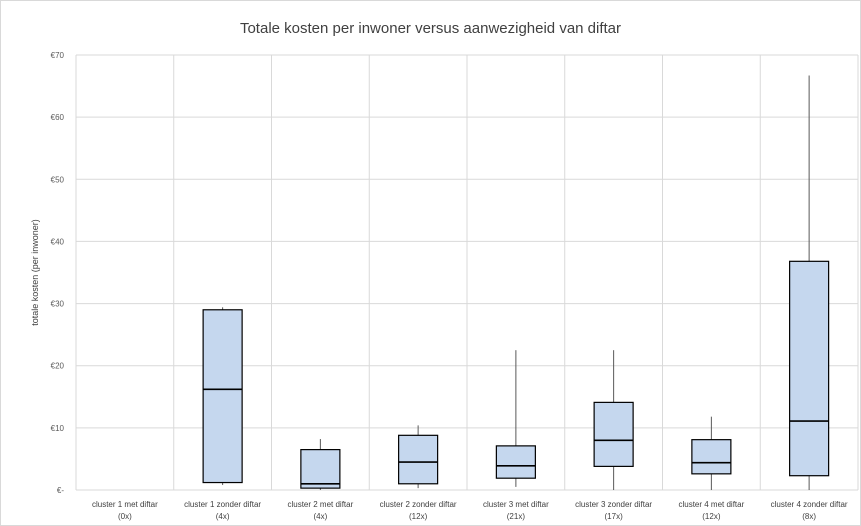  What do you see at coordinates (58, 179) in the screenshot?
I see `y-tick-label: €50` at bounding box center [58, 179].